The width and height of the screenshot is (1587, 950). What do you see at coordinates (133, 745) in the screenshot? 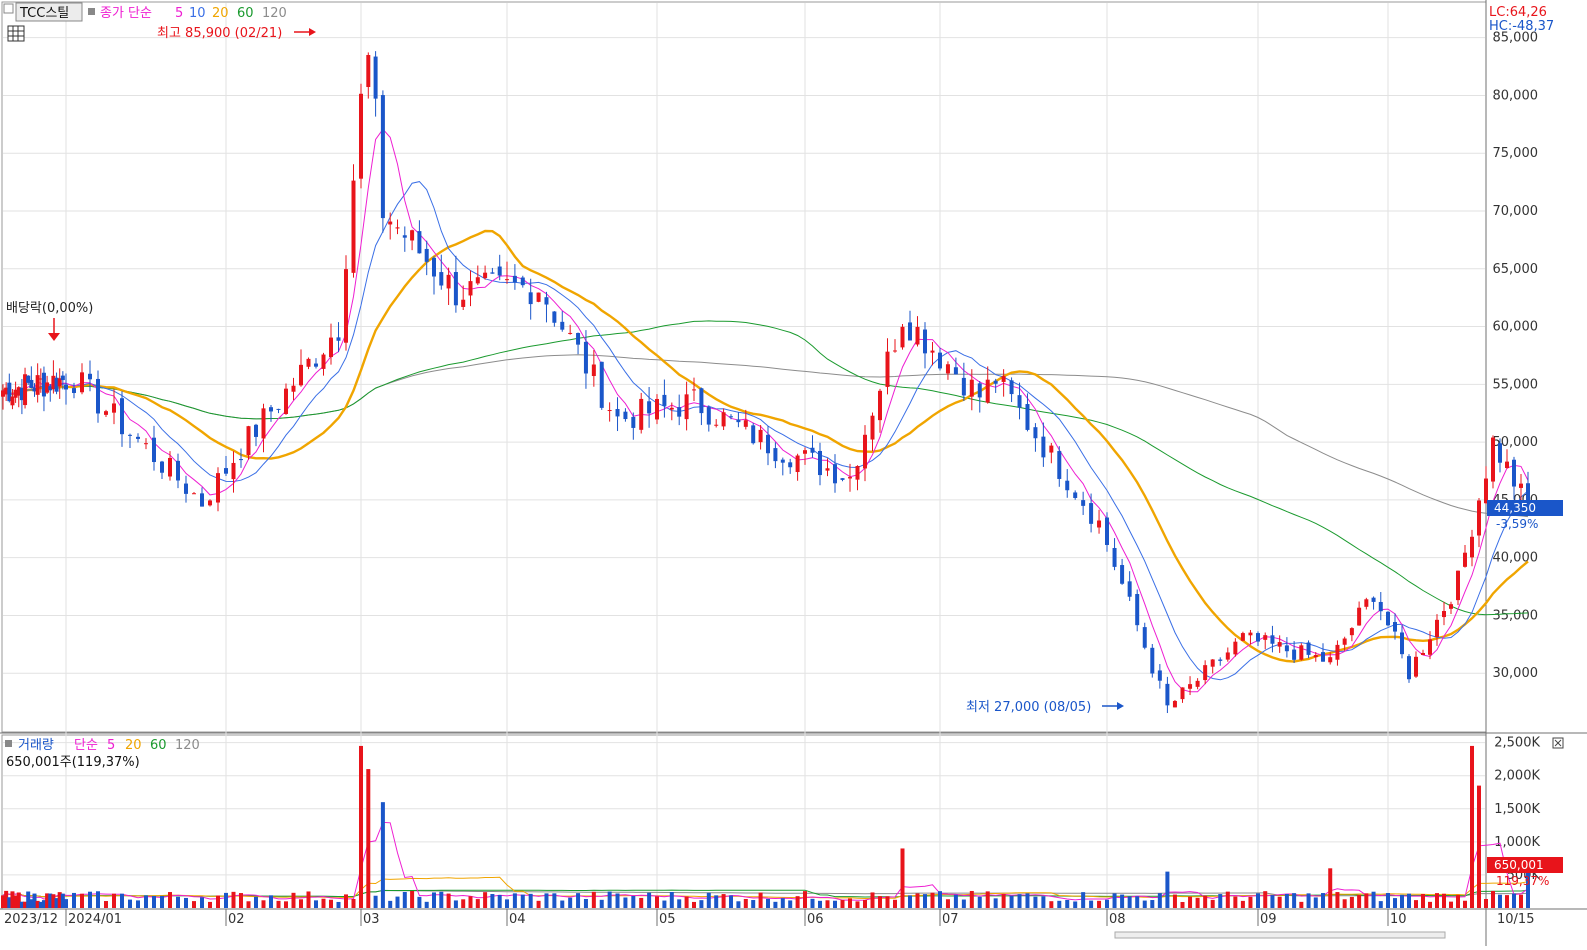
I see `vma20-legend: 20` at bounding box center [133, 745].